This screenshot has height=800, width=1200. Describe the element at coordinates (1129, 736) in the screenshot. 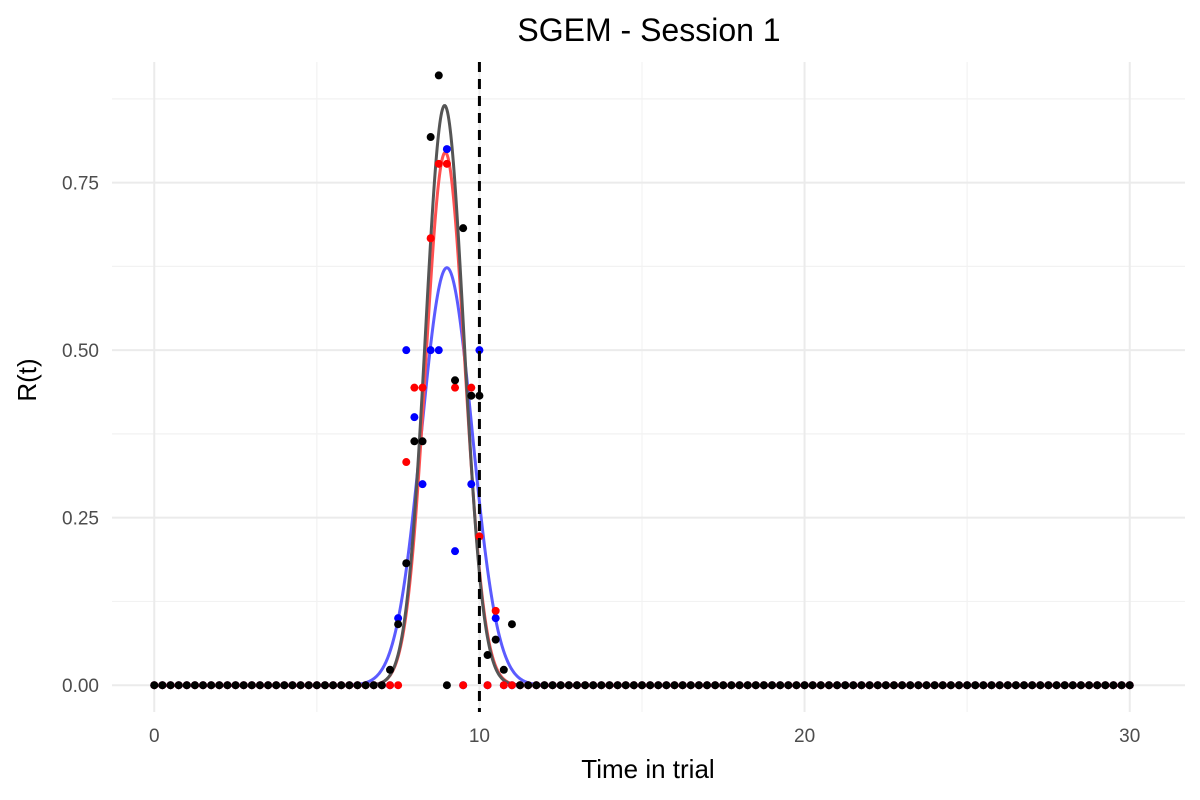

I see `x-tick-label: 30` at that location.